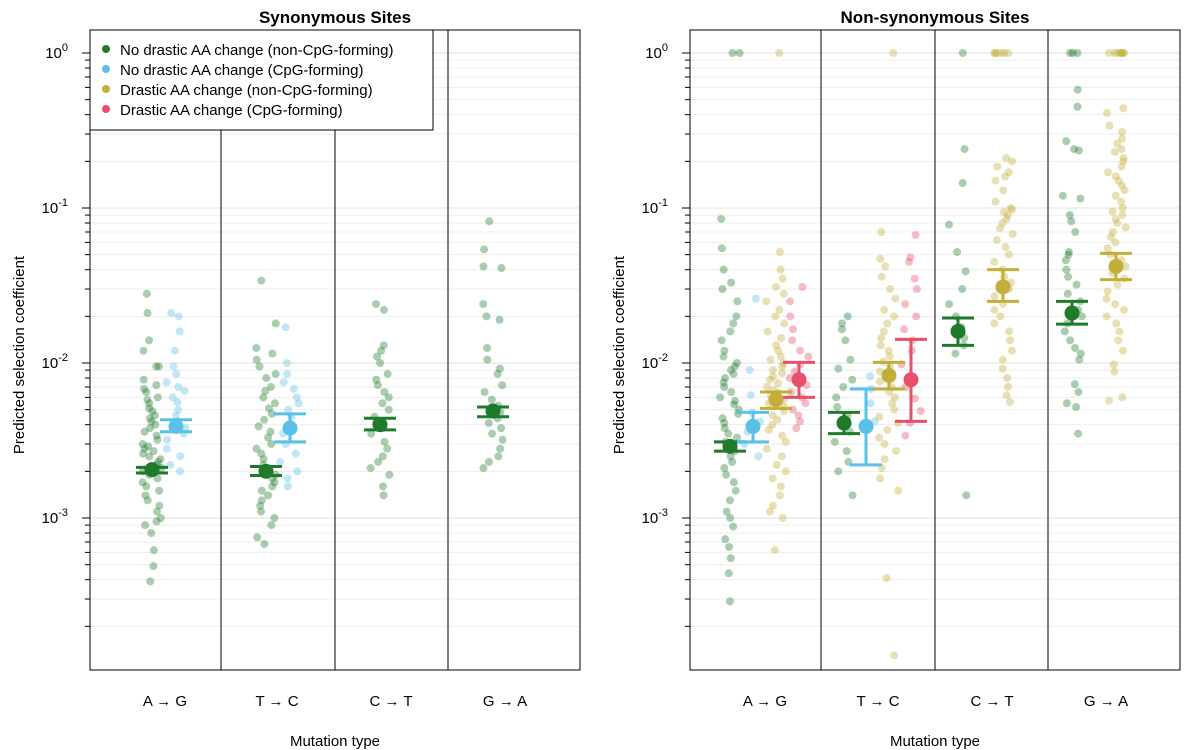 The image size is (1200, 750). What do you see at coordinates (19, 354) in the screenshot?
I see `y-axis-label: Predicted selection coefficient` at bounding box center [19, 354].